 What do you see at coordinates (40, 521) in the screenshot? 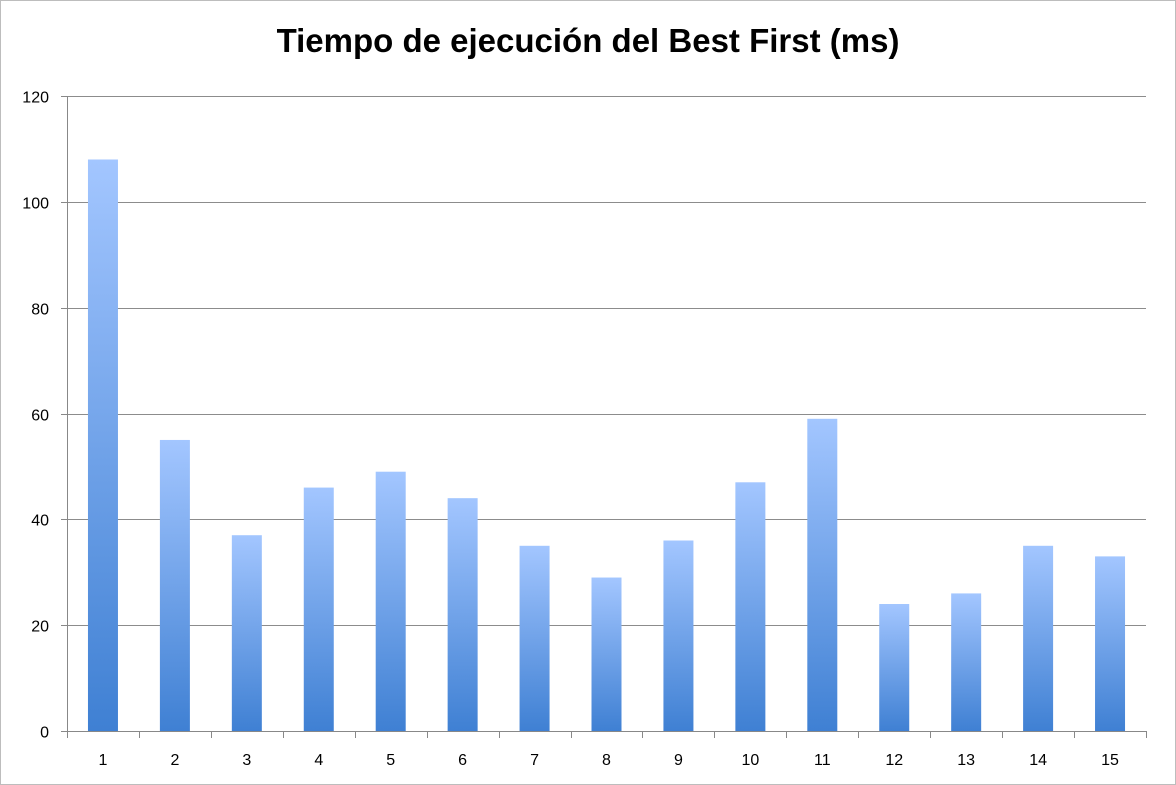
I see `y-tick-label: 40` at bounding box center [40, 521].